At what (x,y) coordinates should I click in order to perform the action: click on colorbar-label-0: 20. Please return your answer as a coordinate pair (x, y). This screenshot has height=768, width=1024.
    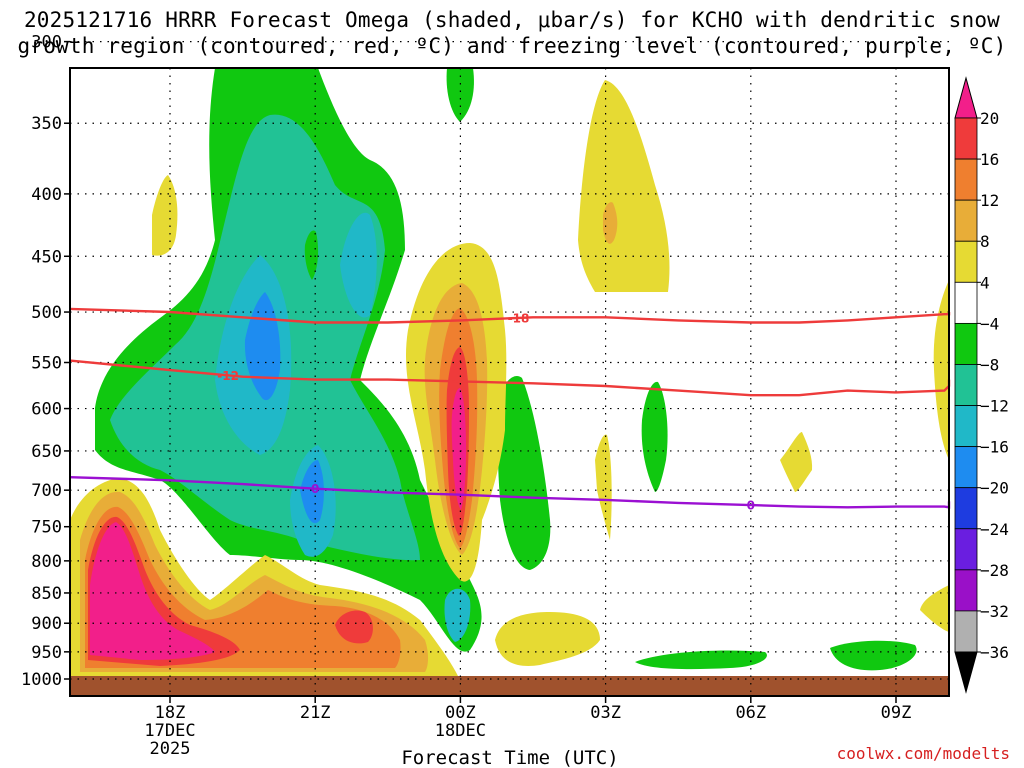
    Looking at the image, I should click on (989, 118).